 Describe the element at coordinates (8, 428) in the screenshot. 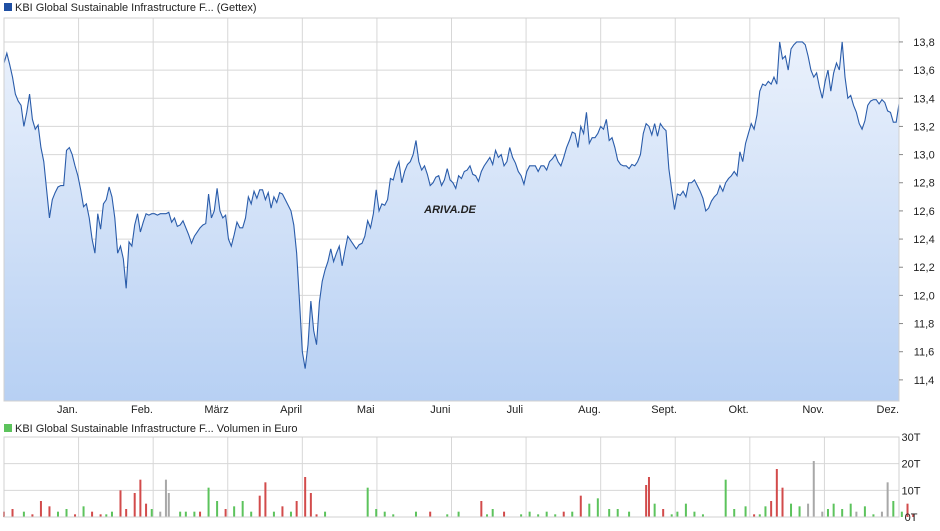

I see `volume-legend-swatch` at that location.